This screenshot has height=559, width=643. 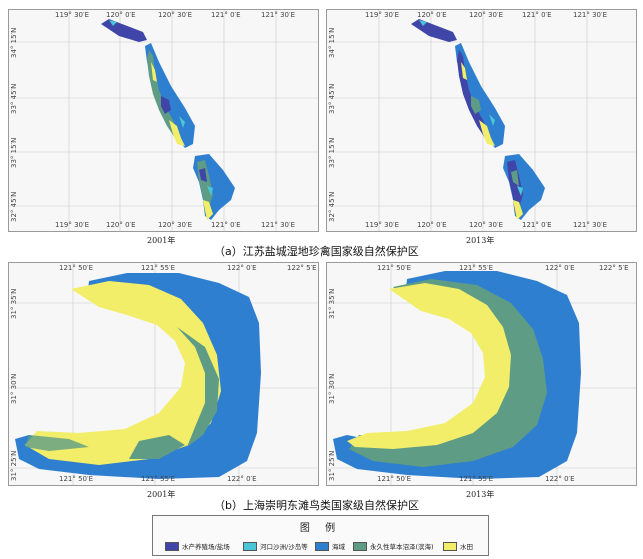 I want to click on caption-b: （b）上海崇明东滩鸟类国家级自然保护区, so click(x=316, y=505).